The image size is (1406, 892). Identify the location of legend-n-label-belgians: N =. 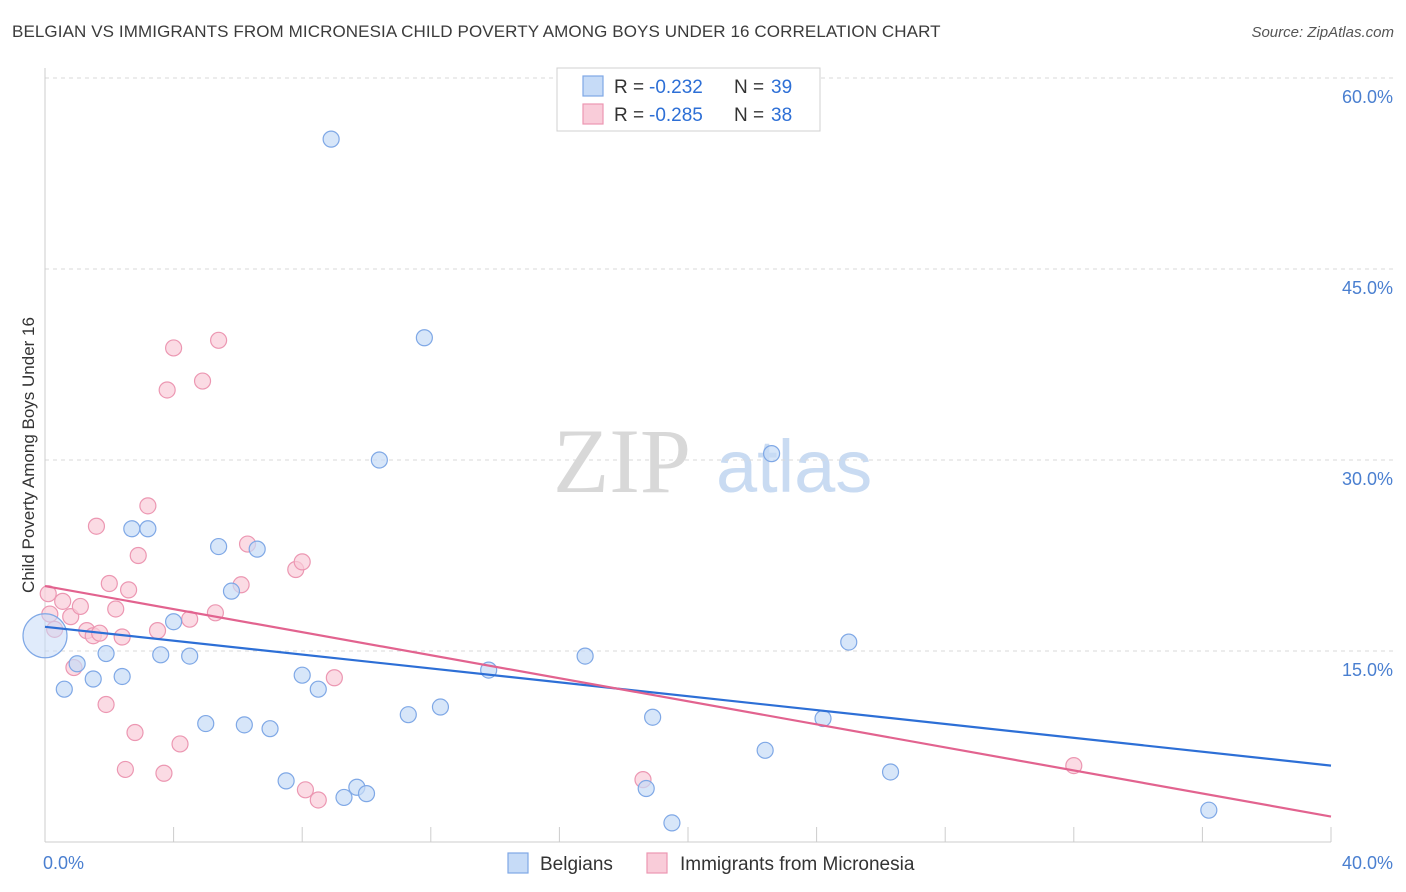
(749, 87).